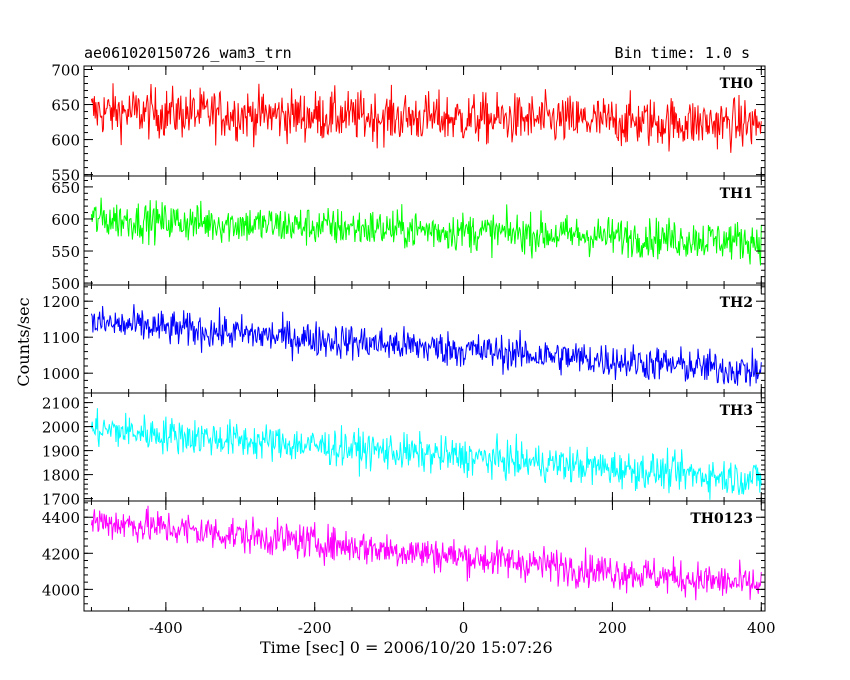  What do you see at coordinates (736, 411) in the screenshot?
I see `panel-label-th3: TH3` at bounding box center [736, 411].